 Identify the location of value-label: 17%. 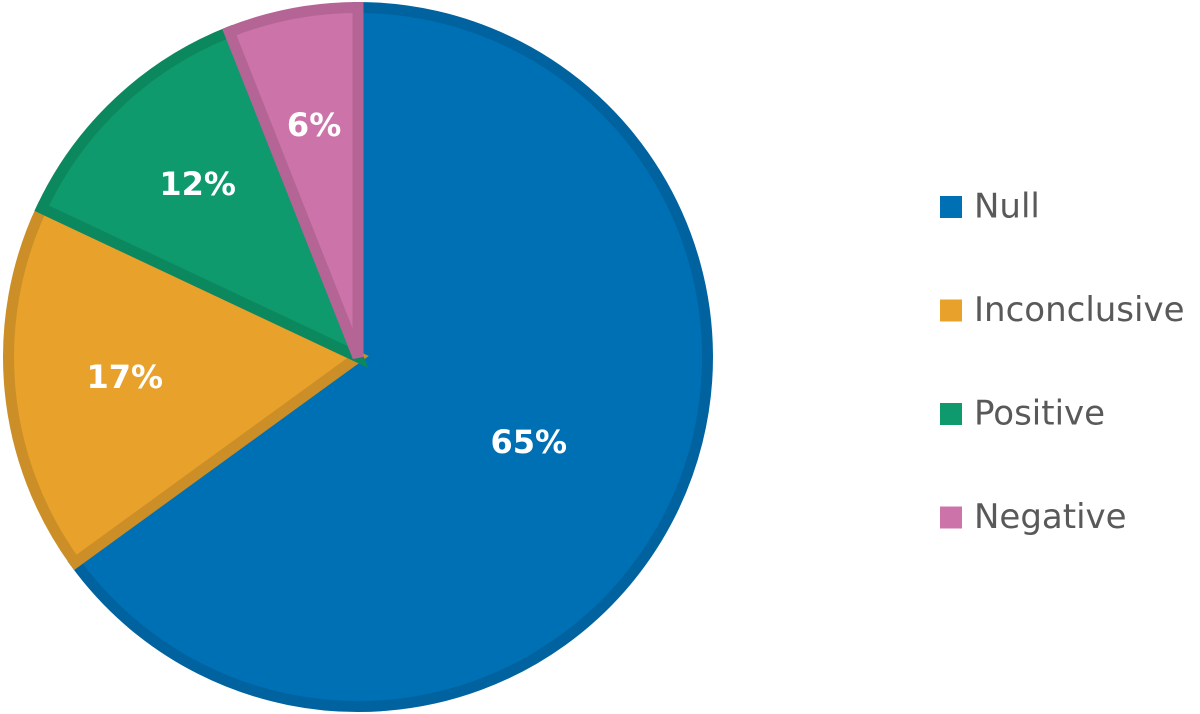
(124, 377).